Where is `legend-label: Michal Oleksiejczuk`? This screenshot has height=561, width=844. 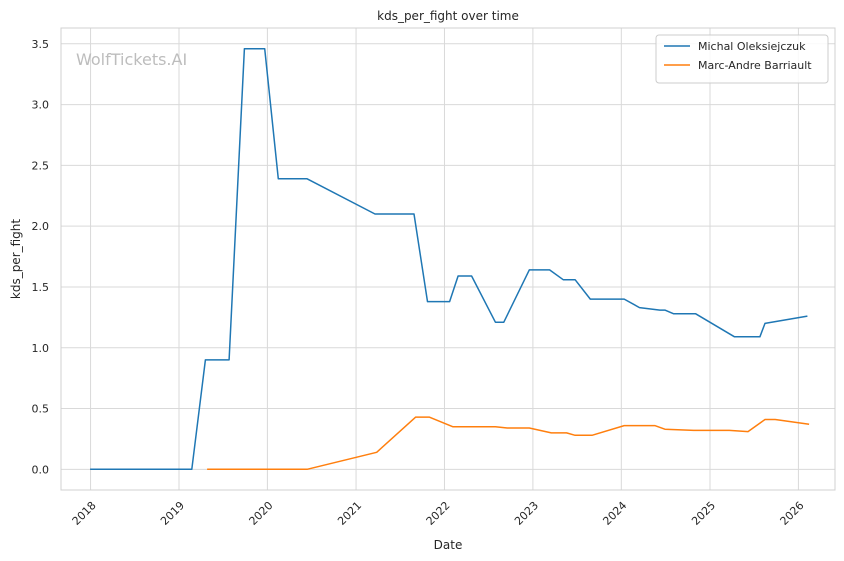 legend-label: Michal Oleksiejczuk is located at coordinates (752, 46).